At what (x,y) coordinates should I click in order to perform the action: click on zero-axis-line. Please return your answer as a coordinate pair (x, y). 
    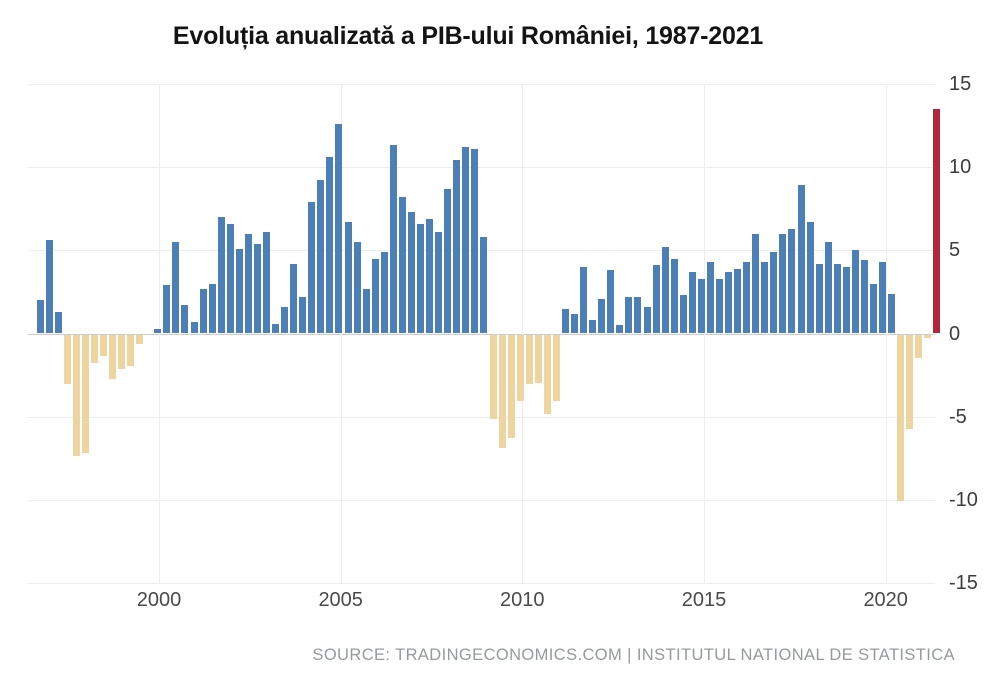
    Looking at the image, I should click on (481, 334).